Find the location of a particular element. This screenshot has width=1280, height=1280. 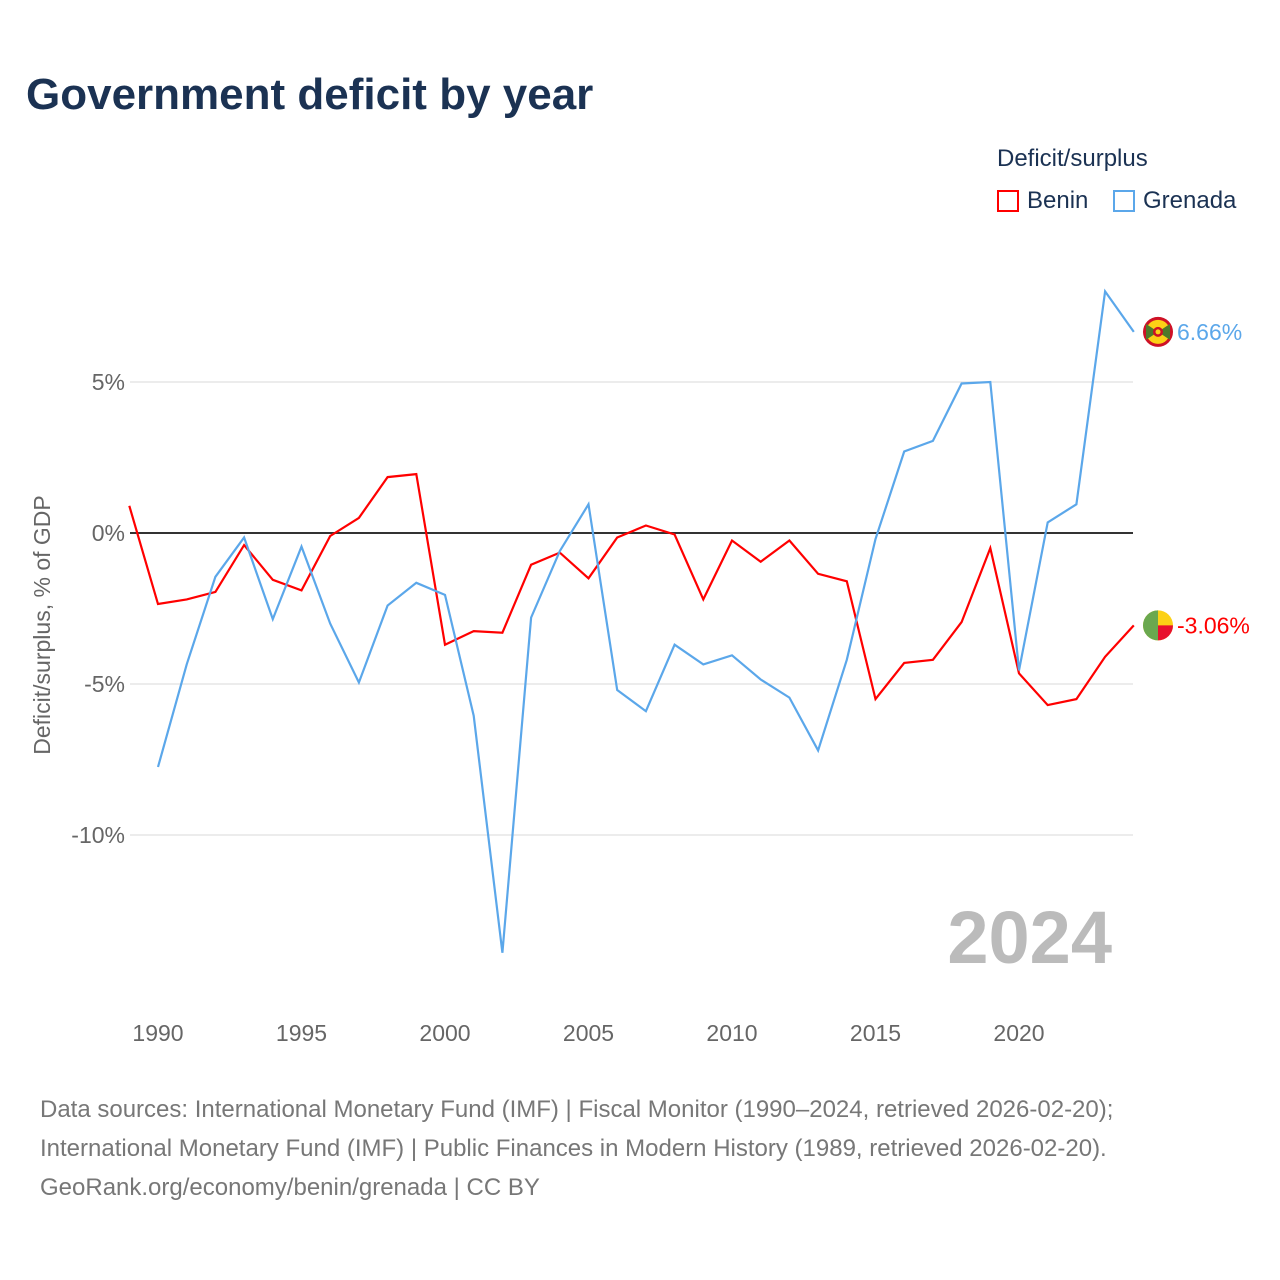

end-label-benin: -3.06% is located at coordinates (1213, 625).